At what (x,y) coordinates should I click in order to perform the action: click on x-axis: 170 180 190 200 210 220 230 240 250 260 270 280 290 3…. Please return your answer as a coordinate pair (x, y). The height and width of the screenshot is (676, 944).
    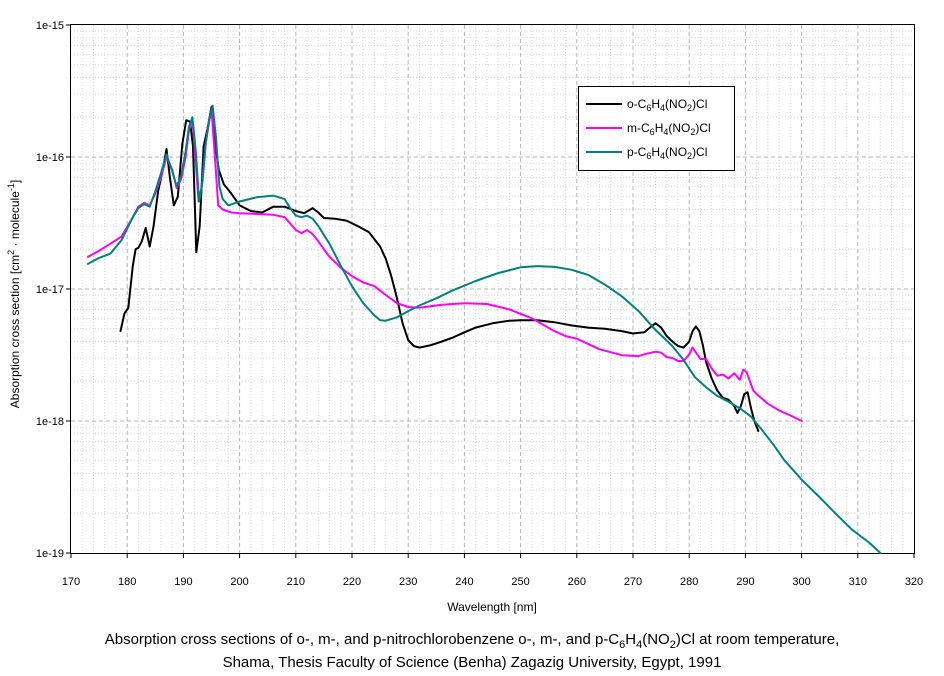
    Looking at the image, I should click on (492, 570).